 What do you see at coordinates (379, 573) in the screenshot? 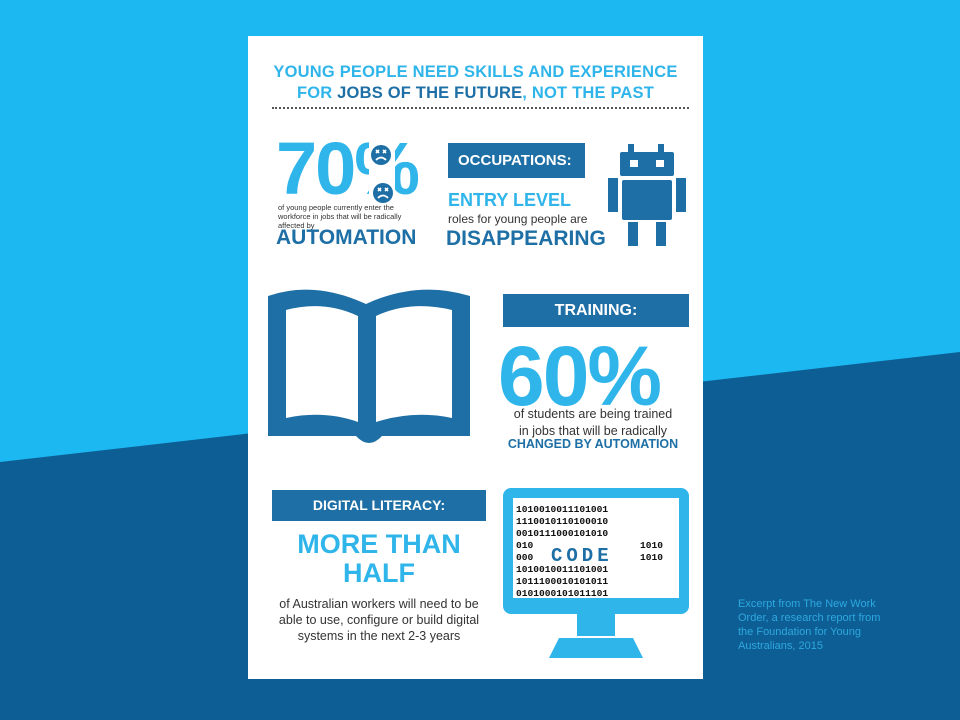
I see `digital-highlight-line-2: HALF` at bounding box center [379, 573].